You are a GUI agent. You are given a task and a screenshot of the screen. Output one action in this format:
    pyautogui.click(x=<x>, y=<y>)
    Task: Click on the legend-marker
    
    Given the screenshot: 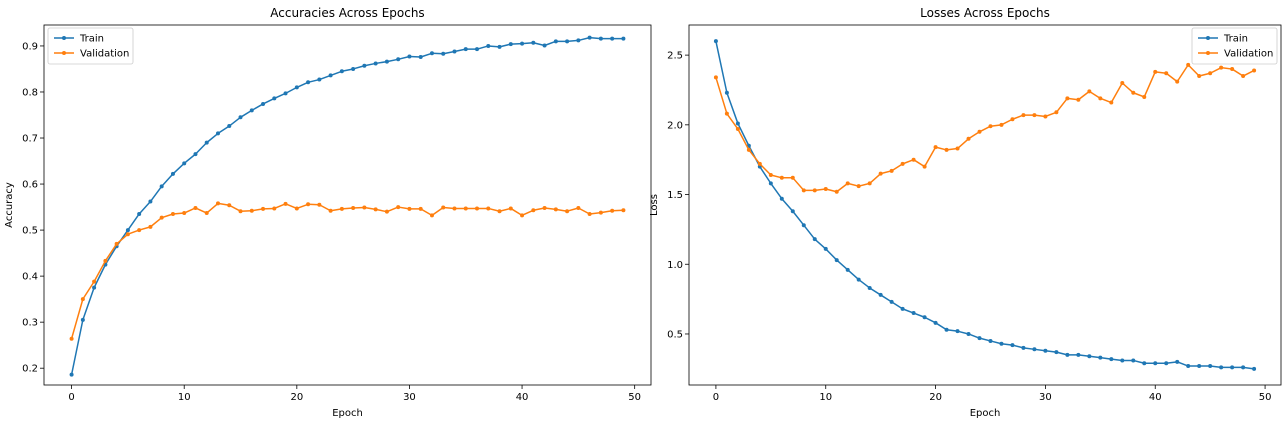 What is the action you would take?
    pyautogui.click(x=64, y=53)
    